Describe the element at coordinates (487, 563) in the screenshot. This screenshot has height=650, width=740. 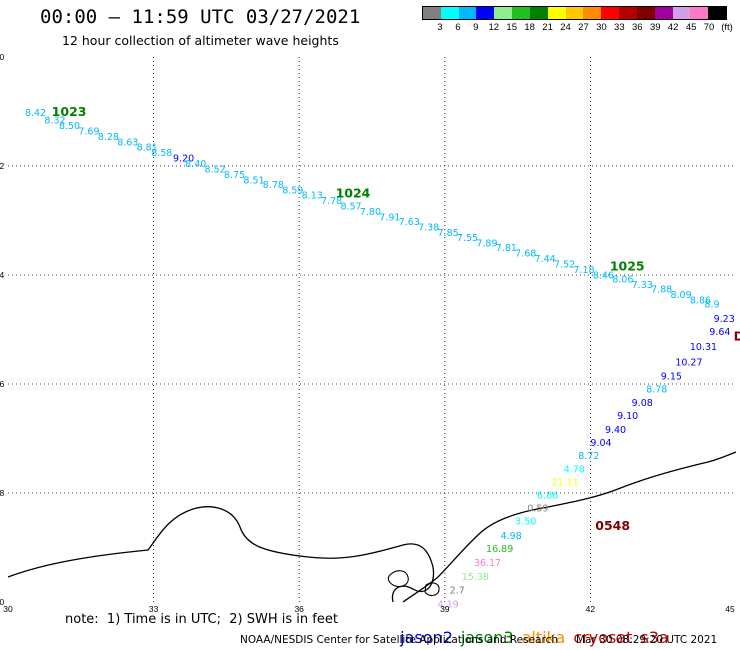
I see `swh-reading: 36.17` at that location.